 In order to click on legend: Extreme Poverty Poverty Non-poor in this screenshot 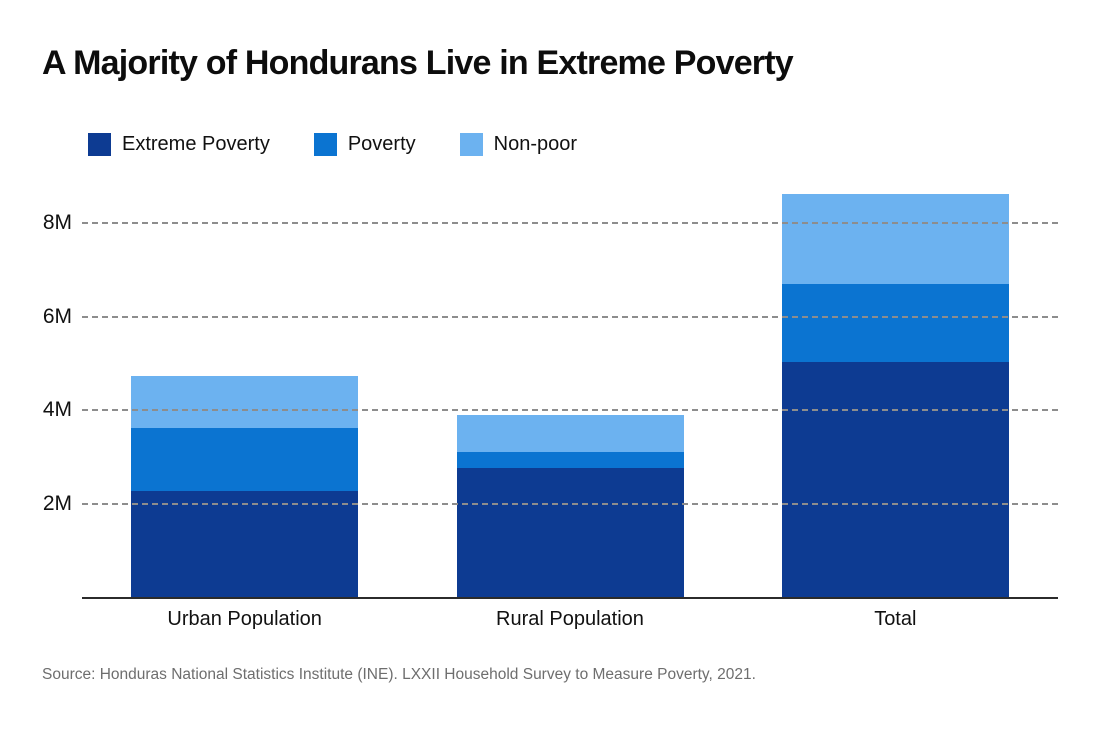, I will do `click(332, 144)`.